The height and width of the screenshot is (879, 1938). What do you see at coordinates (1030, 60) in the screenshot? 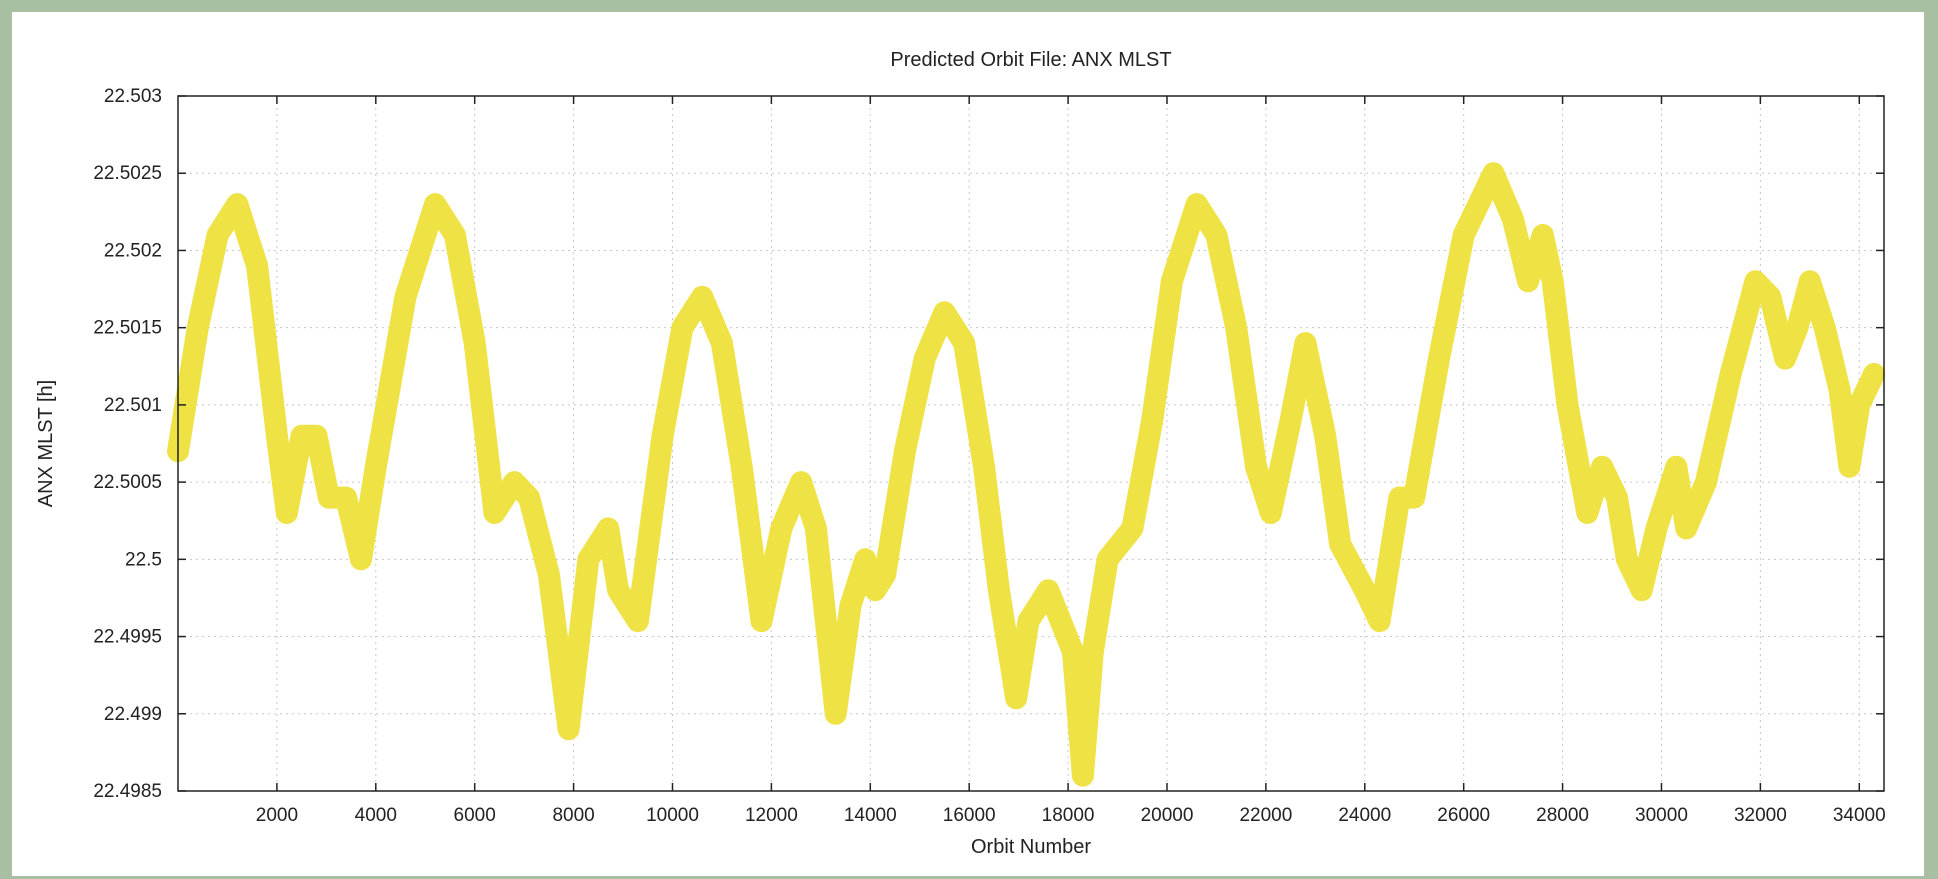
I see `chart-title: Predicted Orbit File: ANX MLST` at bounding box center [1030, 60].